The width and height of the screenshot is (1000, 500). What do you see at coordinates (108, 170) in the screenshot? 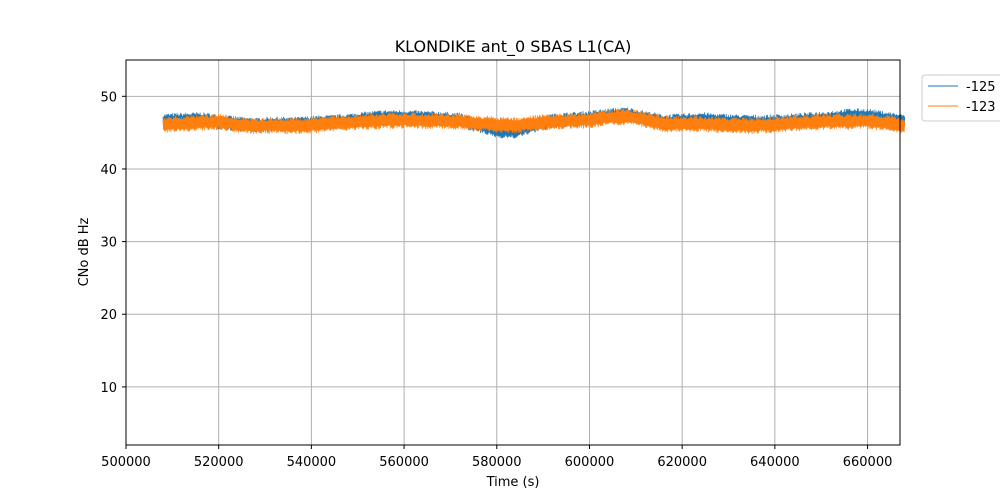
I see `y-tick-label: 40` at bounding box center [108, 170].